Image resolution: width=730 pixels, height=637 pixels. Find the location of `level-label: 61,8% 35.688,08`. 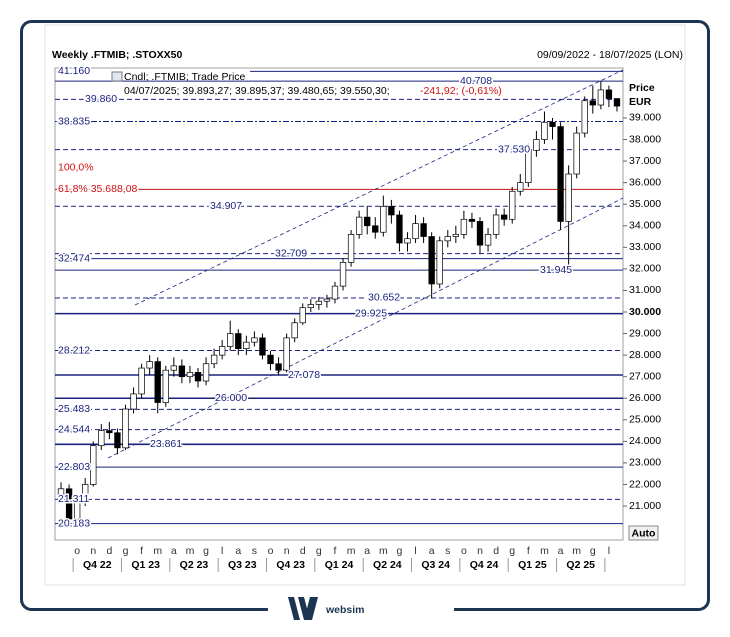

level-label: 61,8% 35.688,08 is located at coordinates (98, 189).